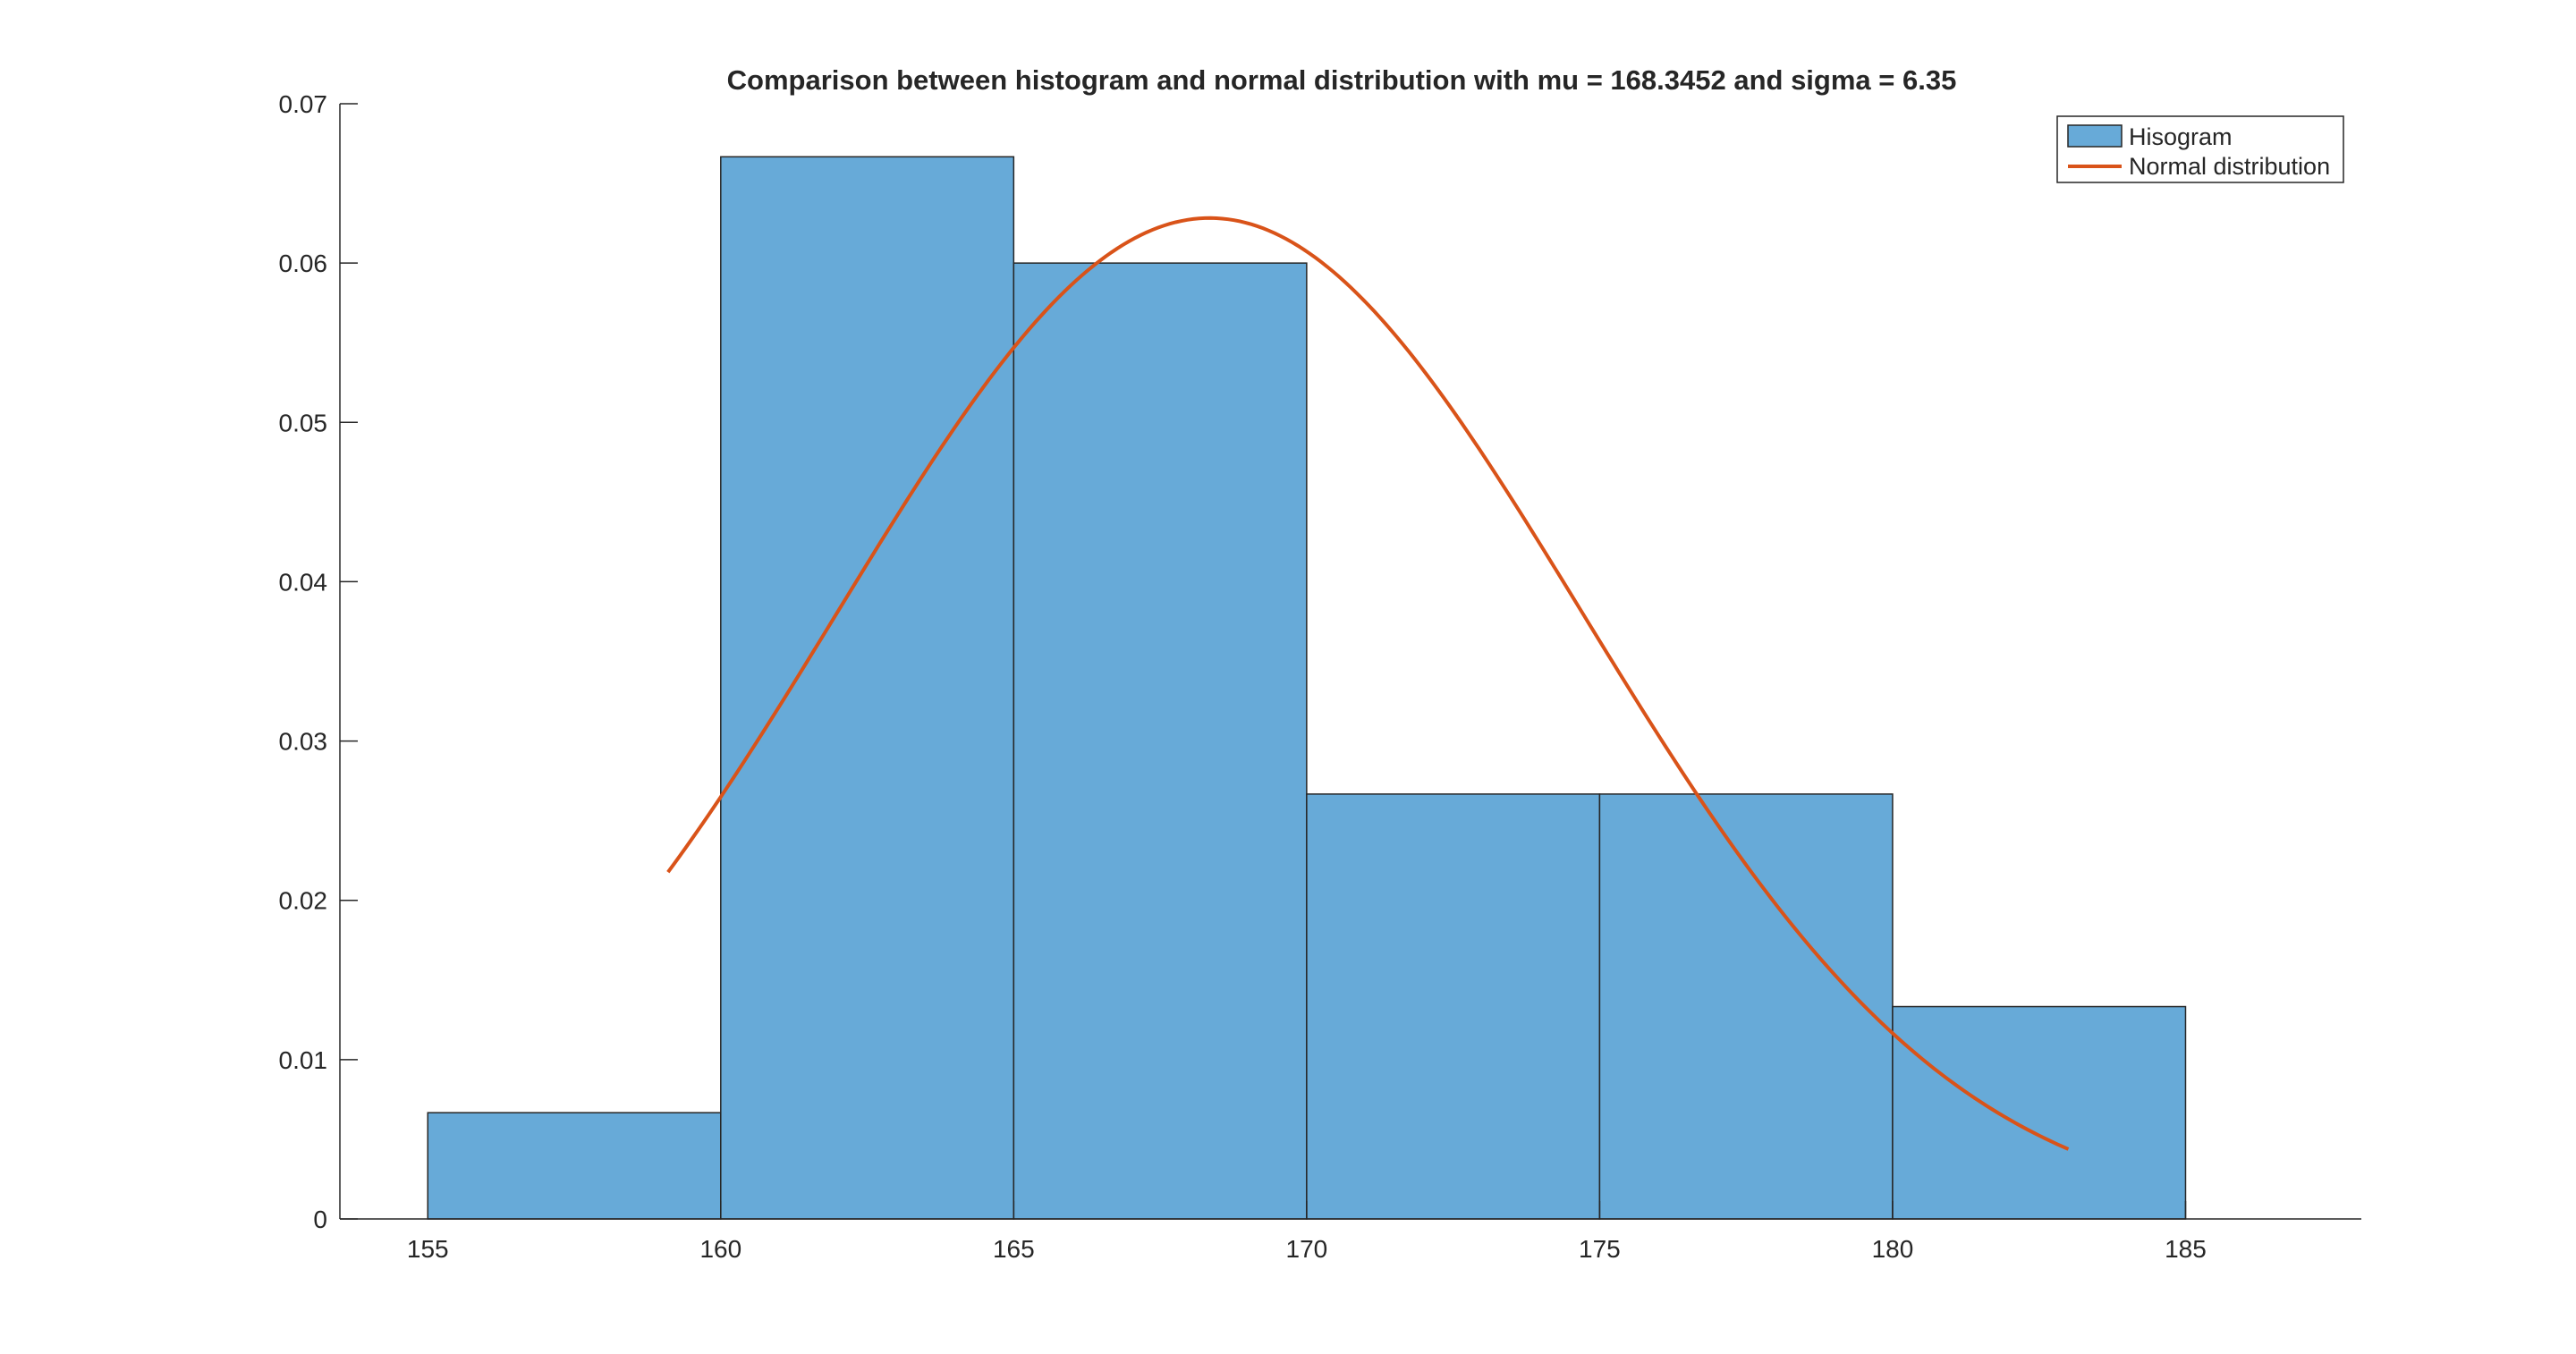 Image resolution: width=2576 pixels, height=1354 pixels. Describe the element at coordinates (303, 422) in the screenshot. I see `y-tick-label: 0.05` at that location.